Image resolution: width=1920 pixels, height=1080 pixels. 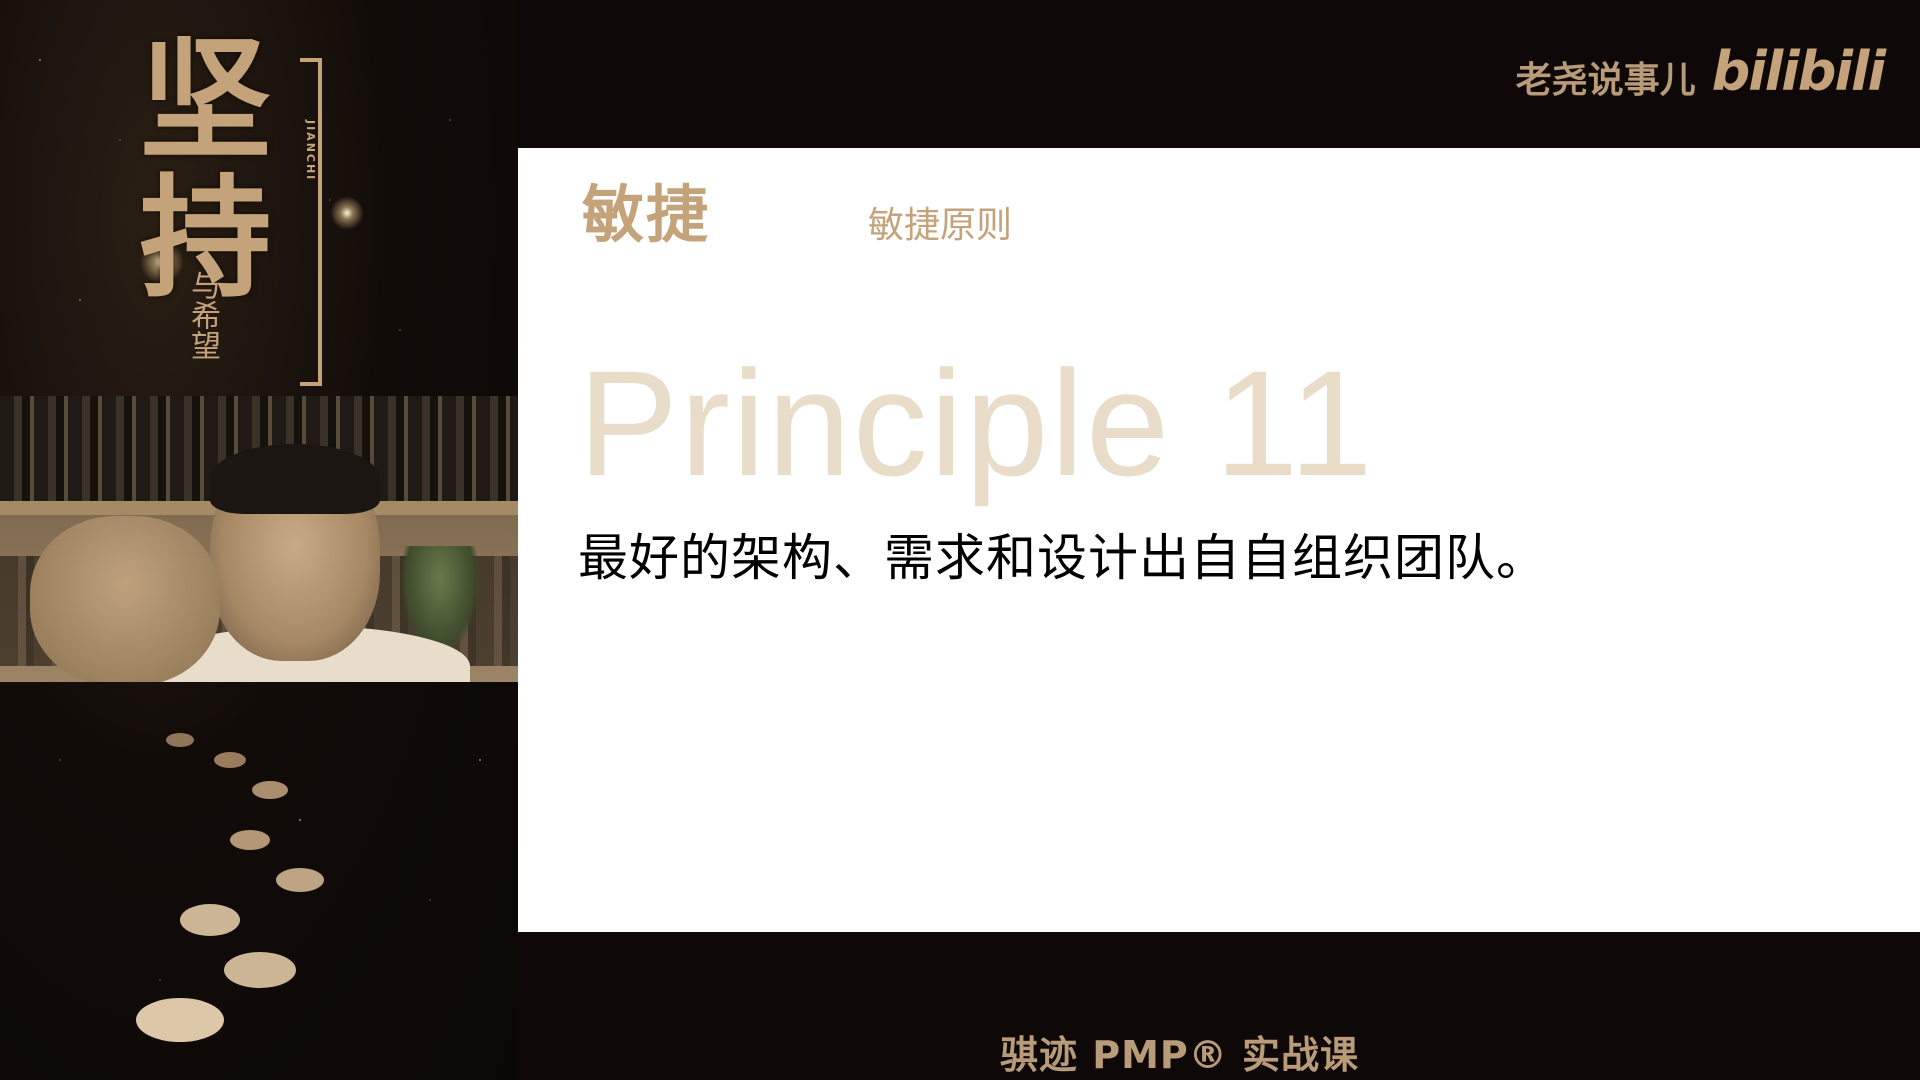 I want to click on slide-subsection-title: 敏捷原则, so click(x=940, y=225).